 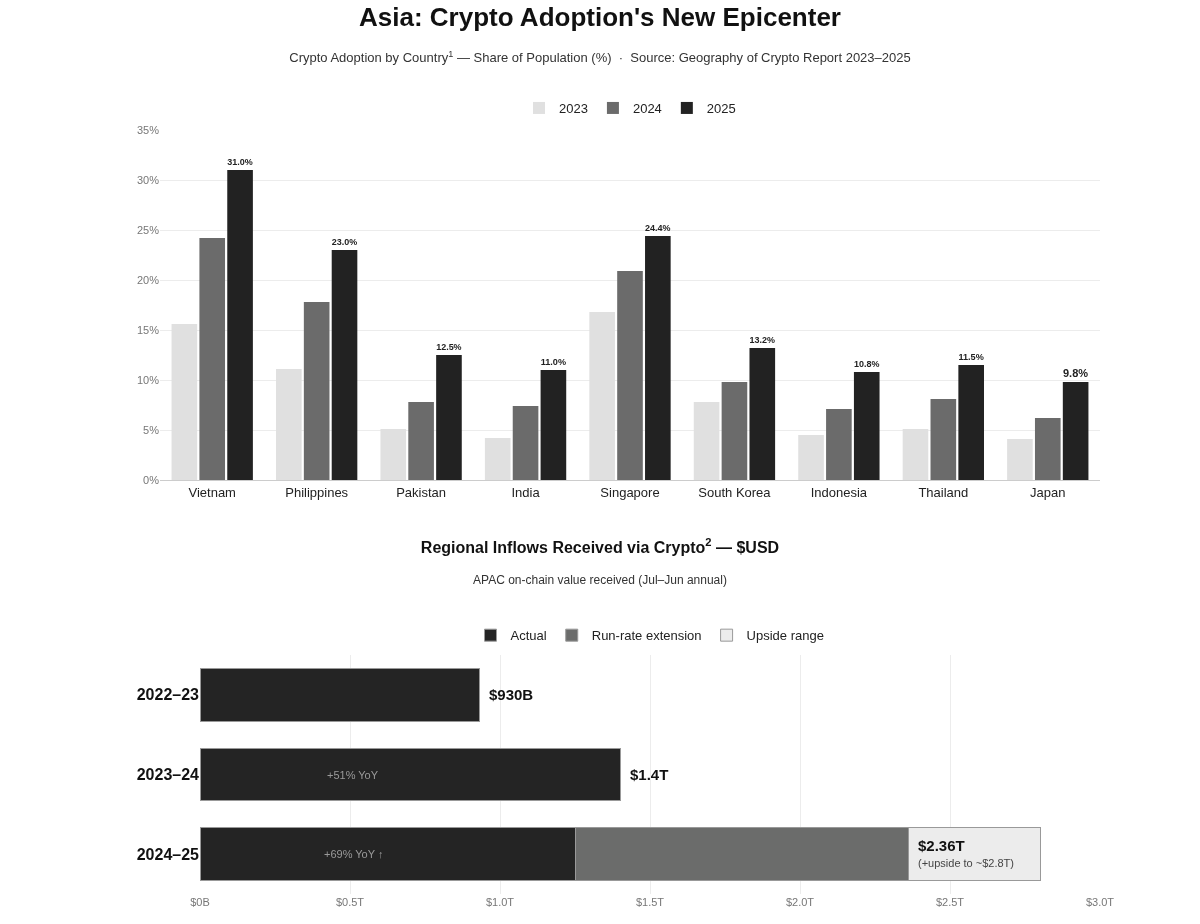 I want to click on x-tick-label: Indonesia, so click(x=839, y=492).